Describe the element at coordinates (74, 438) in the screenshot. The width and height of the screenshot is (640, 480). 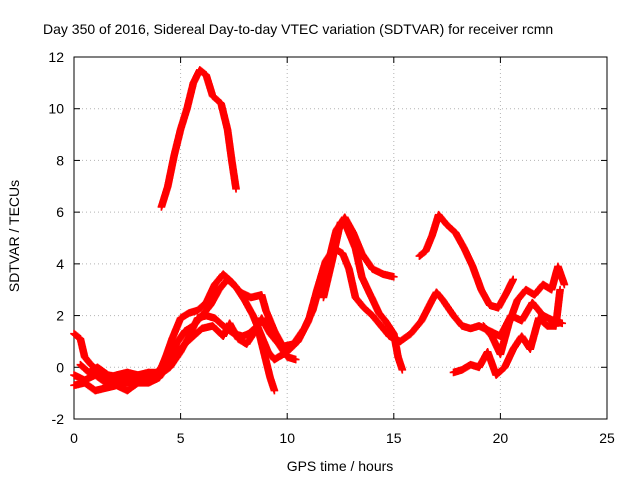
I see `x-tick-label: 0` at that location.